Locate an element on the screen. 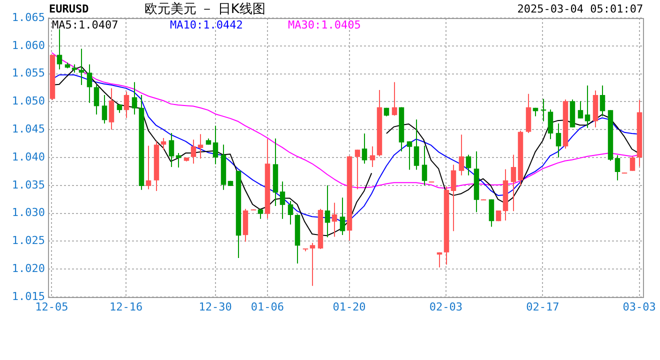 This screenshot has height=360, width=660. x-tick-label: 02-17 is located at coordinates (543, 307).